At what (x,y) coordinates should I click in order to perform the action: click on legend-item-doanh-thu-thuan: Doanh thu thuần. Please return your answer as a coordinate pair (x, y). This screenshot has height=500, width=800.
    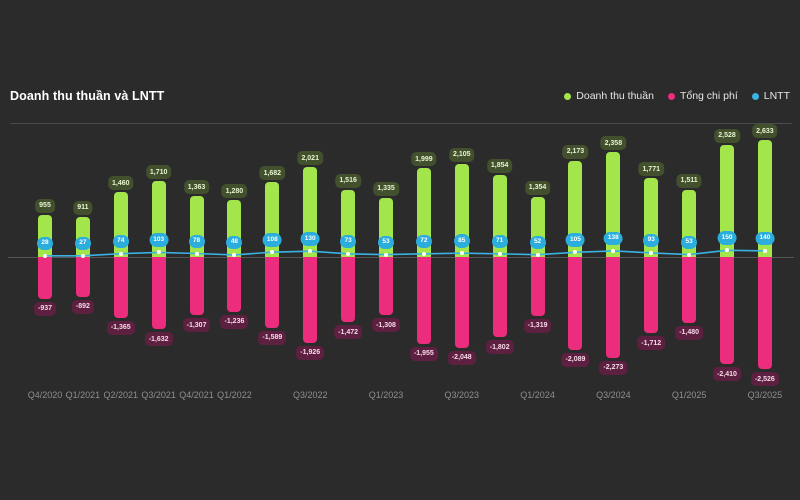
    Looking at the image, I should click on (609, 96).